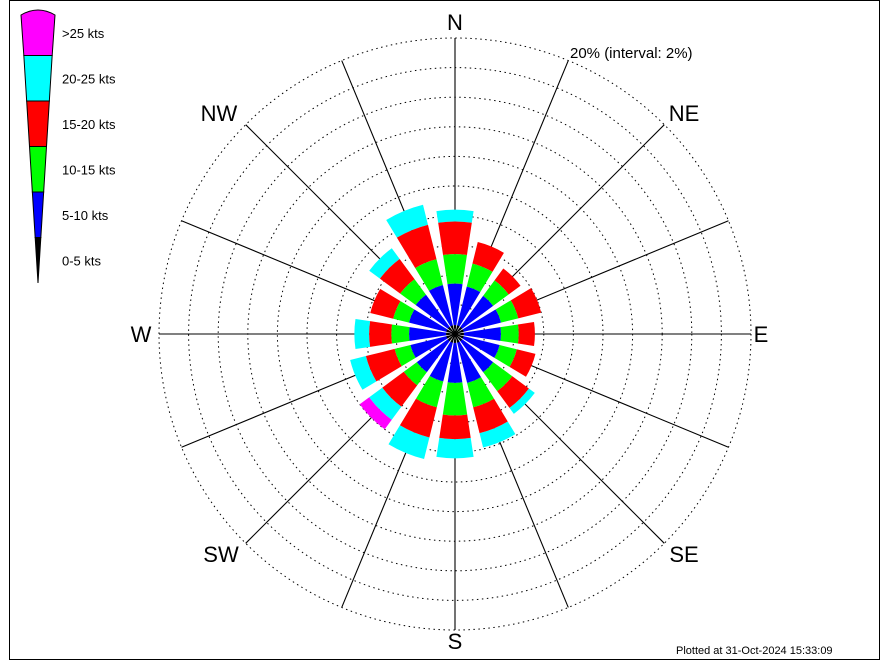 The height and width of the screenshot is (662, 892). I want to click on compass-label-sw: SW, so click(221, 554).